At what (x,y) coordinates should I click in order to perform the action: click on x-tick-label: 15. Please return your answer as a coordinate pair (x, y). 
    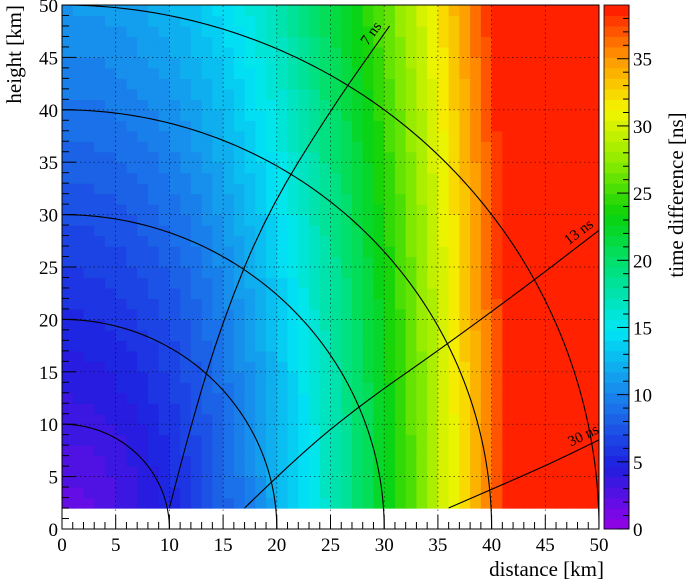
    Looking at the image, I should click on (223, 545).